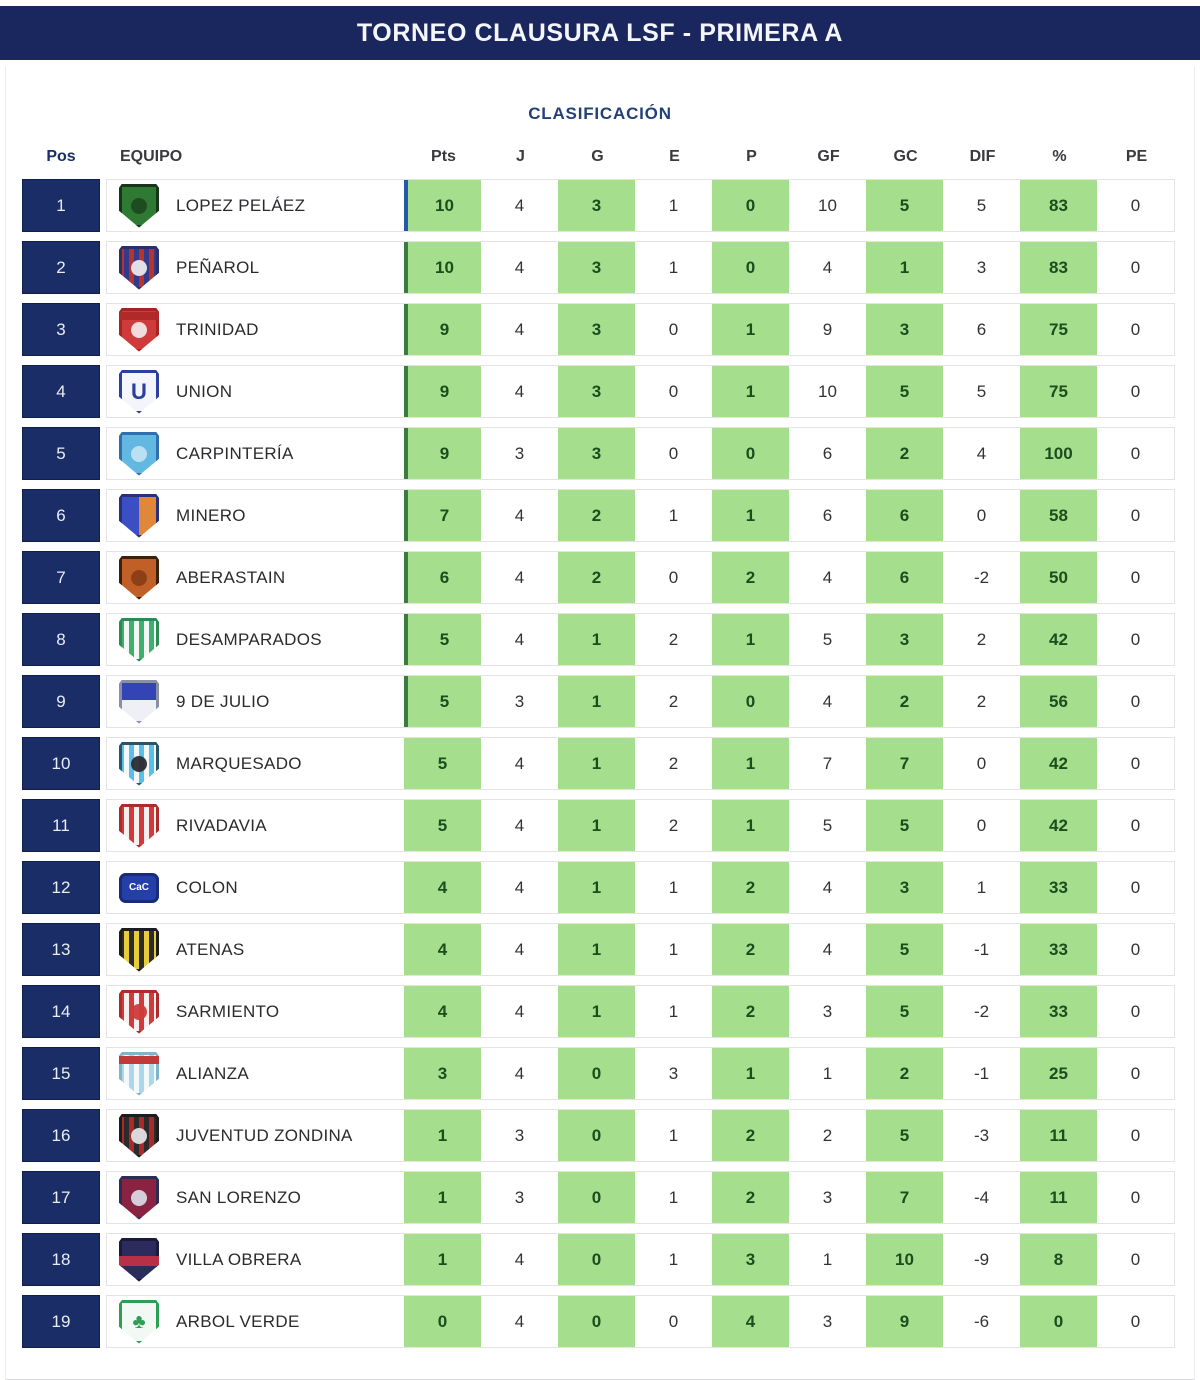 The image size is (1200, 1380). Describe the element at coordinates (982, 156) in the screenshot. I see `col-header-dif: DIF` at that location.